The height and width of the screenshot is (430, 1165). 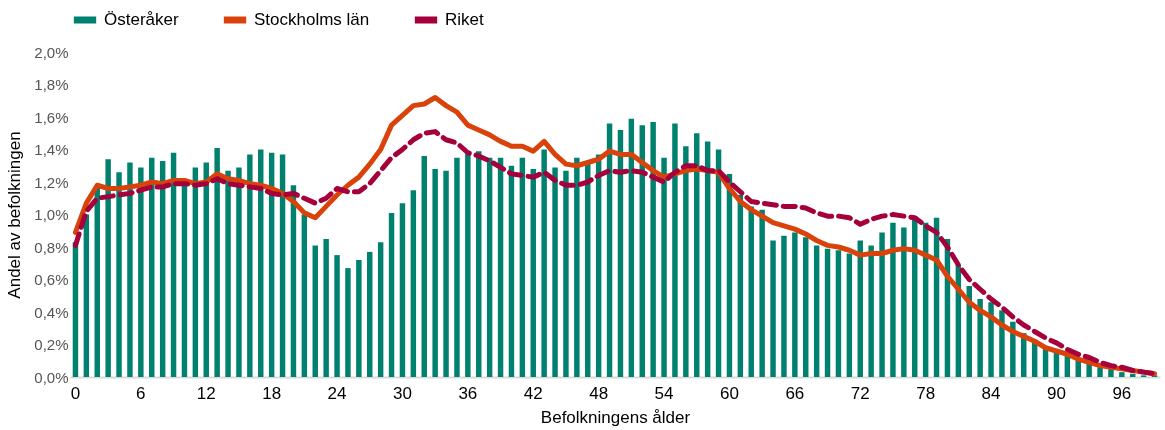 What do you see at coordinates (337, 393) in the screenshot?
I see `x-tick-label: 24` at bounding box center [337, 393].